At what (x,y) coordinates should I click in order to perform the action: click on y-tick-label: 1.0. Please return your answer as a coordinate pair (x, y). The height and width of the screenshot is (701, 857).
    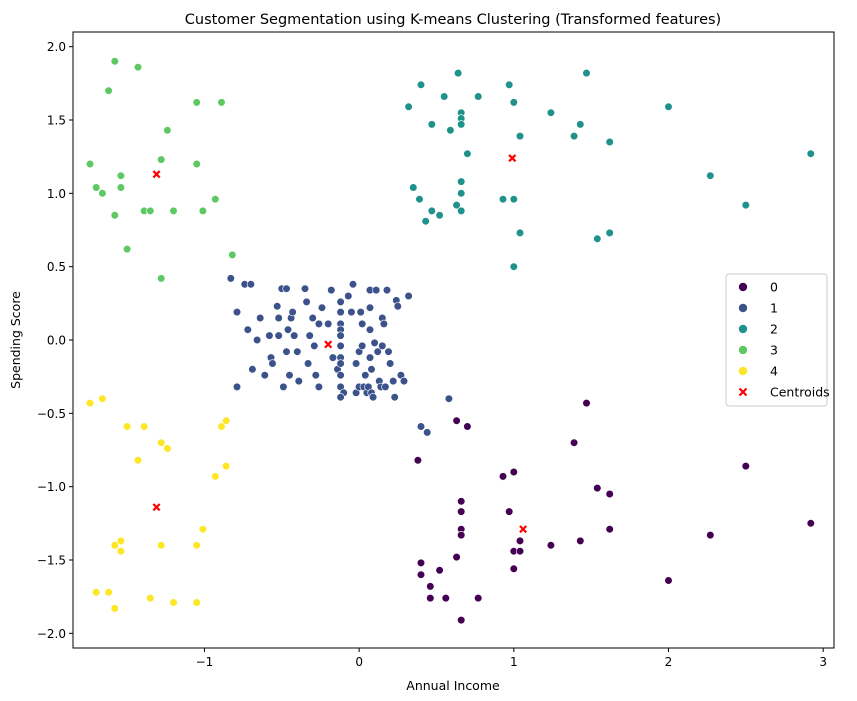
    Looking at the image, I should click on (56, 194).